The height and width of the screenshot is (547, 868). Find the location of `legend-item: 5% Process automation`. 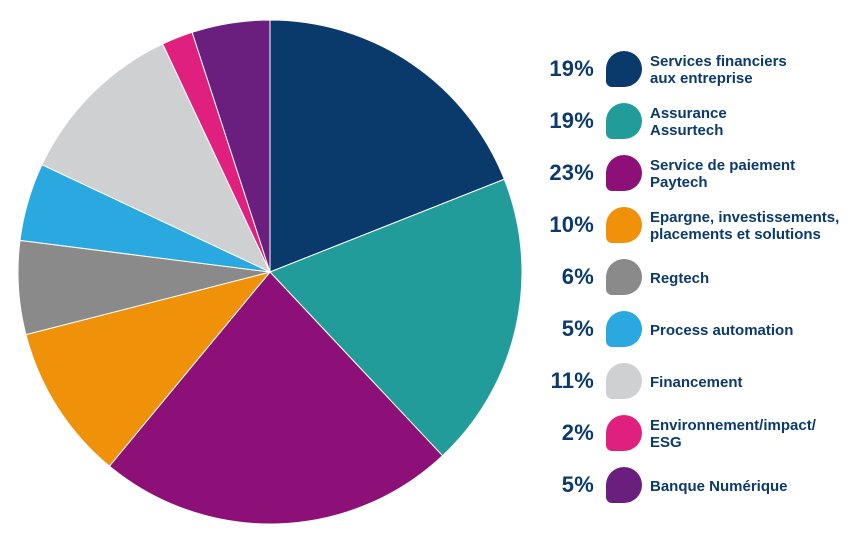

legend-item: 5% Process automation is located at coordinates (696, 330).